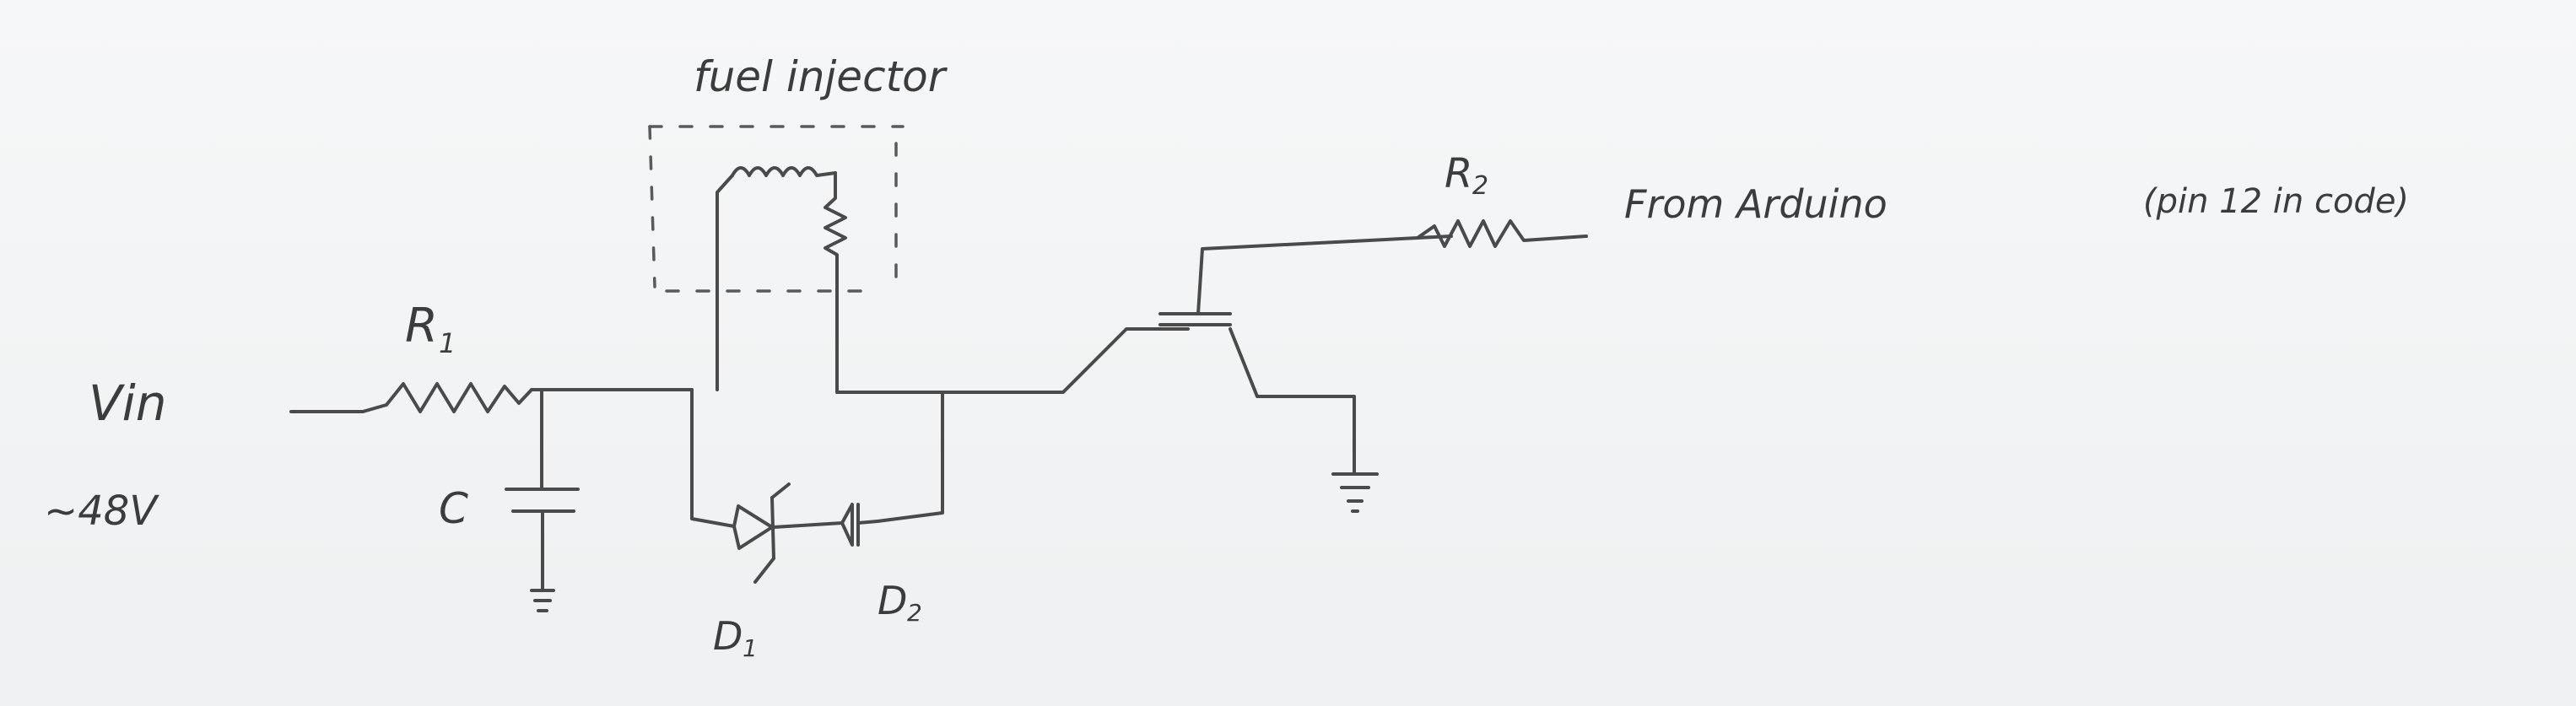 This screenshot has width=2576, height=706. I want to click on diode-d2, so click(859, 525).